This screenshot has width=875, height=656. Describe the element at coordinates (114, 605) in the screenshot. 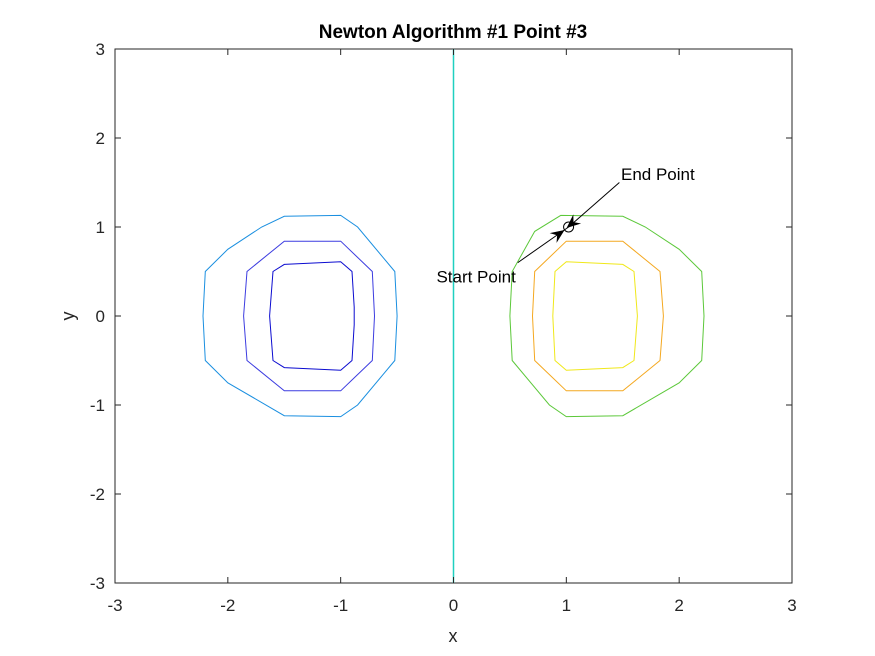

I see `x-tick-label: -3` at that location.